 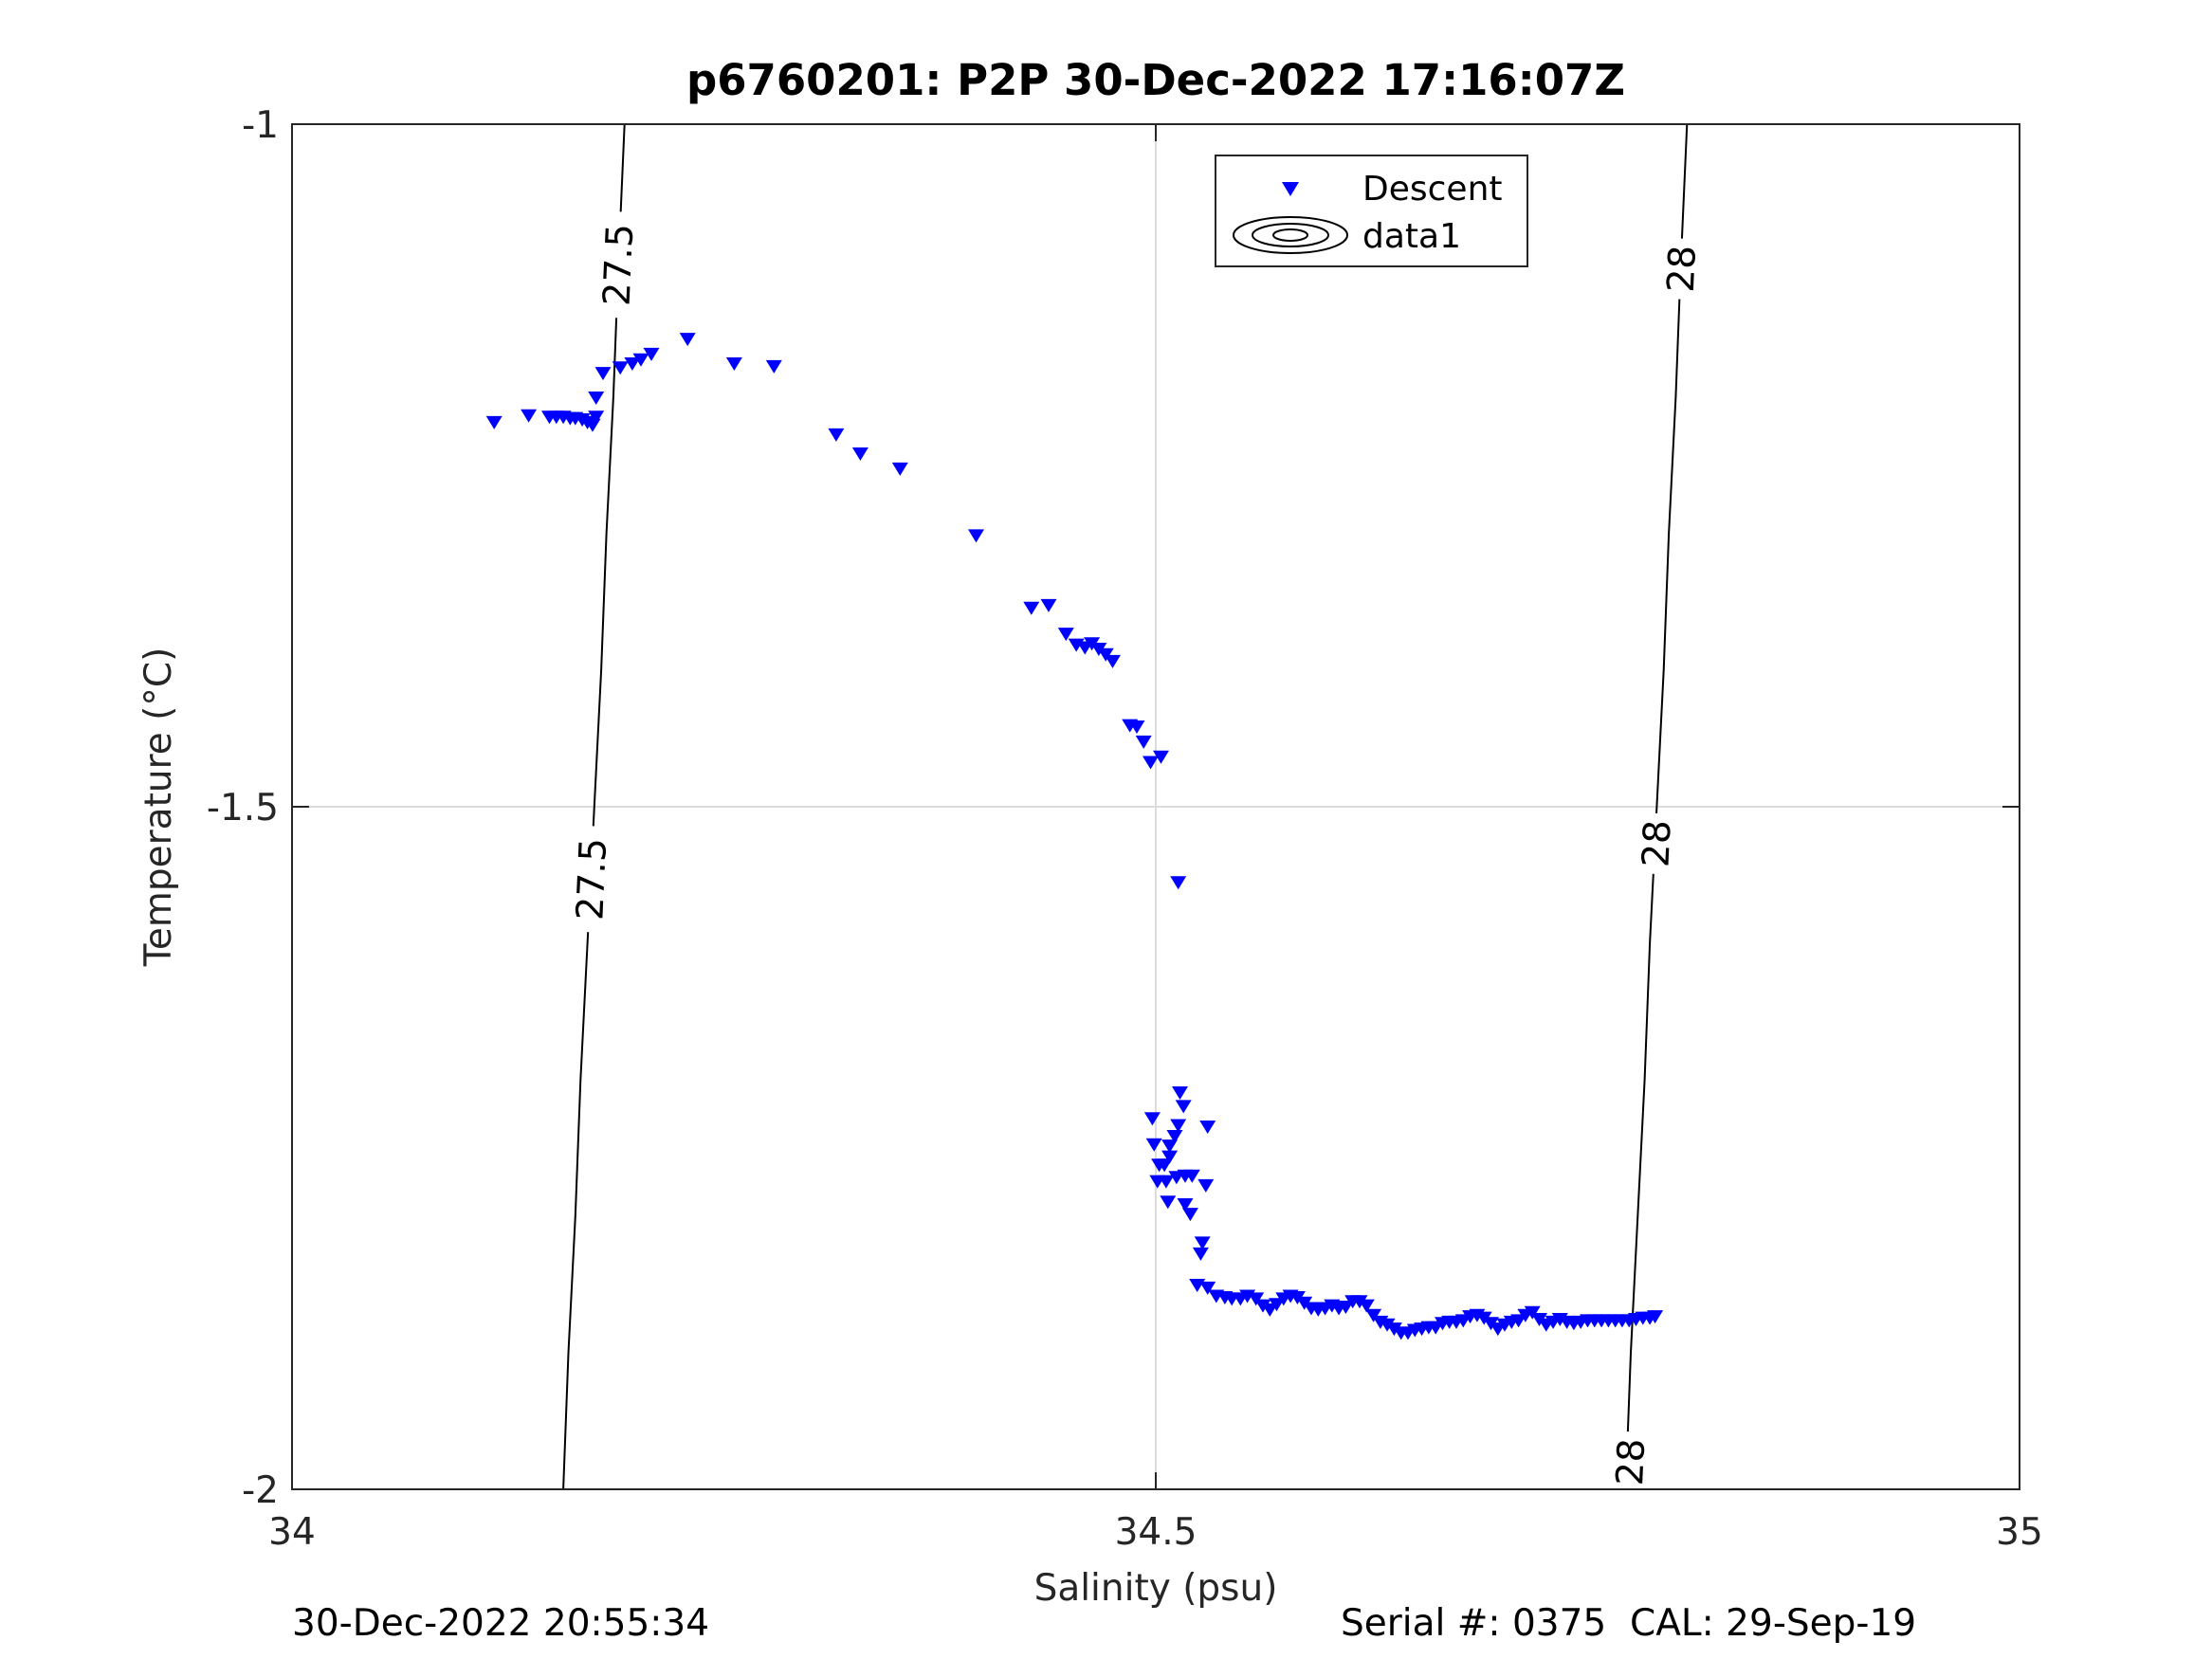 What do you see at coordinates (1629, 1623) in the screenshot?
I see `footer-serial-cal: Serial #: 0375 CAL: 29-Sep-19` at bounding box center [1629, 1623].